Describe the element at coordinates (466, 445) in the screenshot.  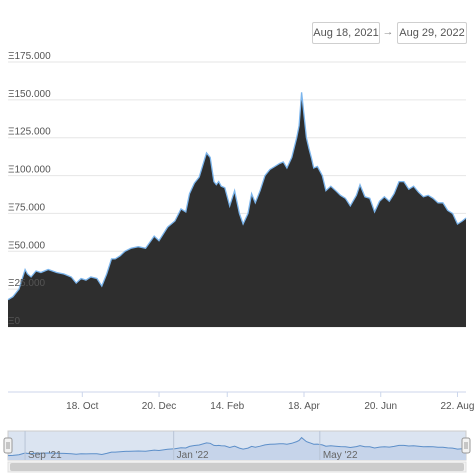
I see `navigator-right-handle` at that location.